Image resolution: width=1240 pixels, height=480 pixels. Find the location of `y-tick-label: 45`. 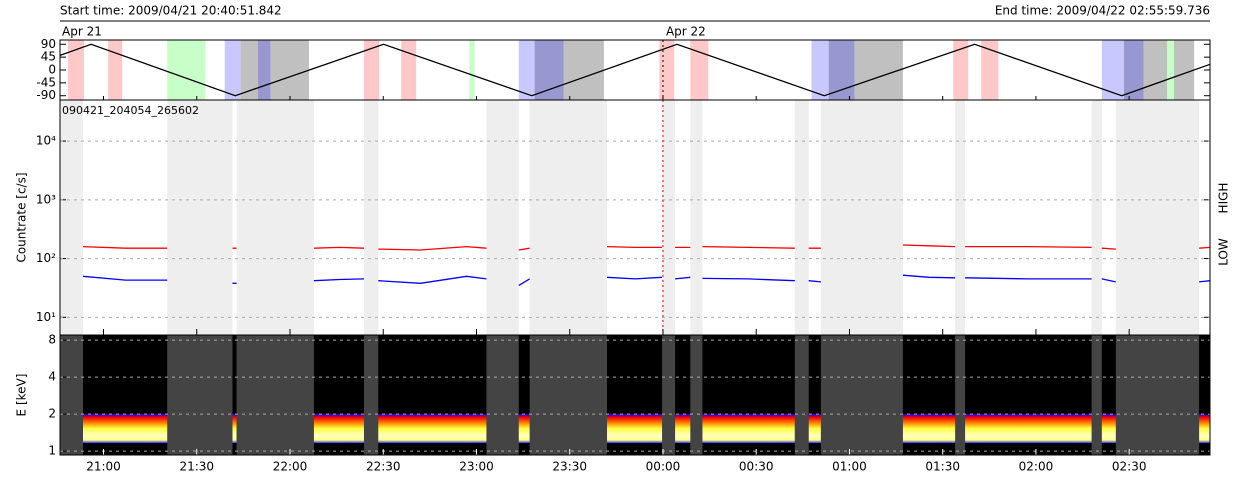

y-tick-label: 45 is located at coordinates (48, 57).